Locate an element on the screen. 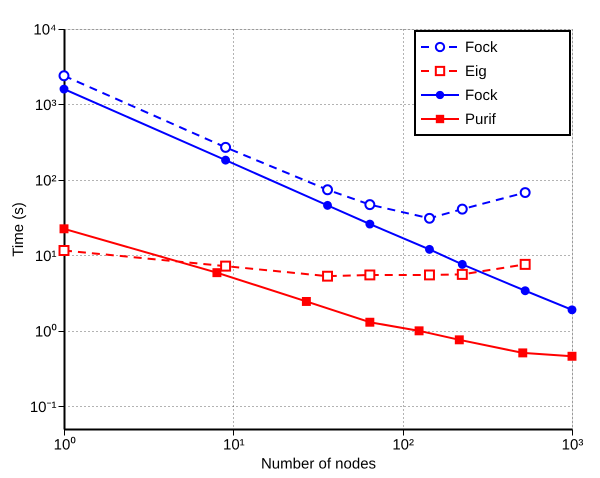  x-tick-label: 10³ is located at coordinates (573, 445).